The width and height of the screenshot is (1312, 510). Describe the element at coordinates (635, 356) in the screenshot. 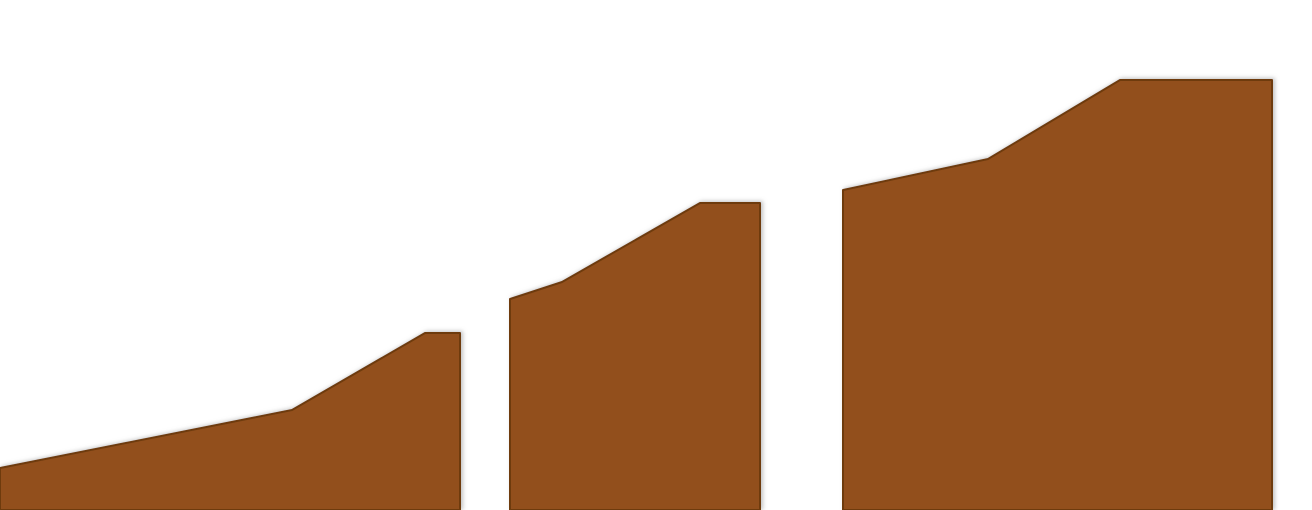

I see `middle-brown-block` at that location.